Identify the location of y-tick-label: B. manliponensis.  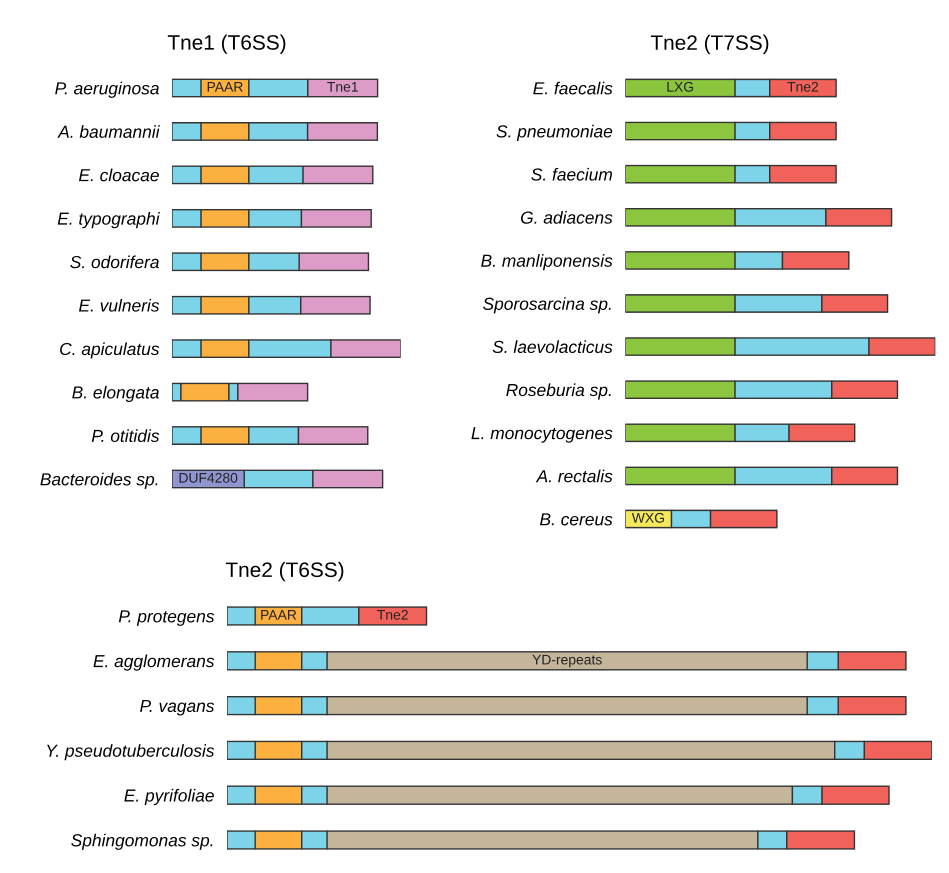
(546, 262).